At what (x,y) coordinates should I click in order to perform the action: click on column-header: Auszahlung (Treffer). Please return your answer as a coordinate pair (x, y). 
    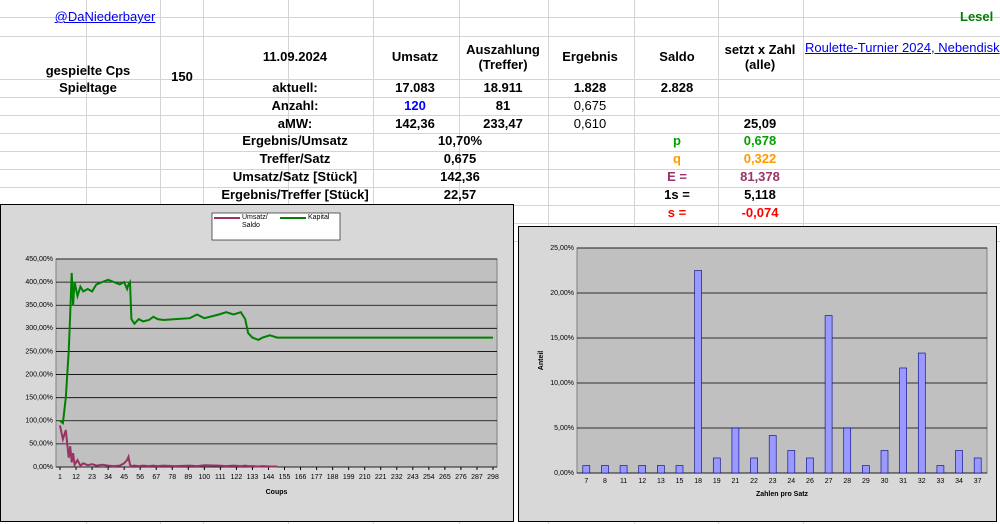
    Looking at the image, I should click on (503, 57).